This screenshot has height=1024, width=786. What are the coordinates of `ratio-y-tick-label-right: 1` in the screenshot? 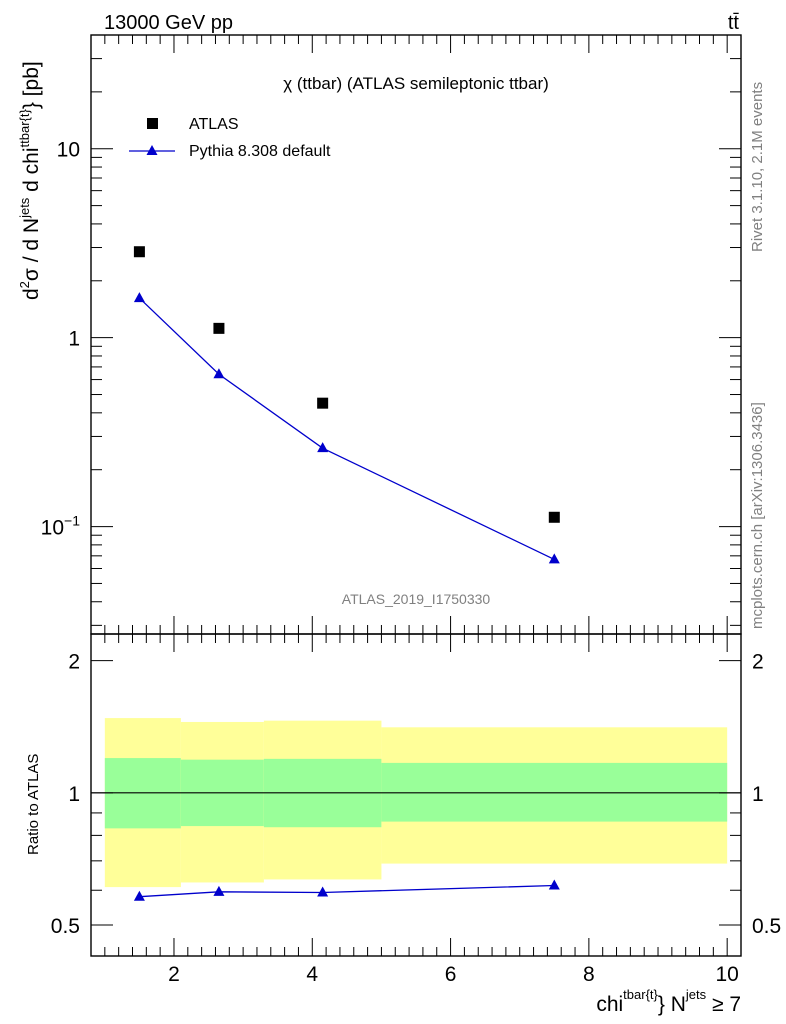 It's located at (758, 794).